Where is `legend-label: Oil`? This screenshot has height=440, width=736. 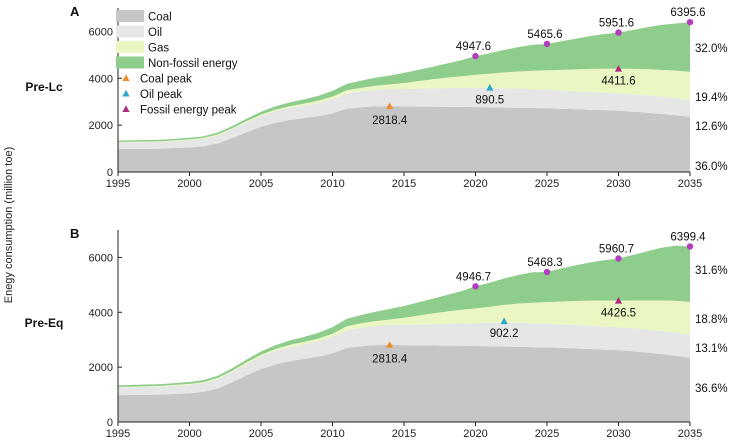 legend-label: Oil is located at coordinates (155, 33).